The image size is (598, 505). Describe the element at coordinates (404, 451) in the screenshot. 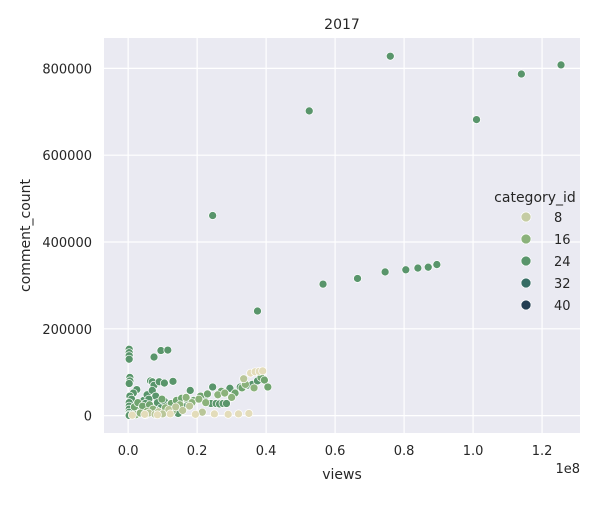

I see `x-tick-label: 0.8` at that location.